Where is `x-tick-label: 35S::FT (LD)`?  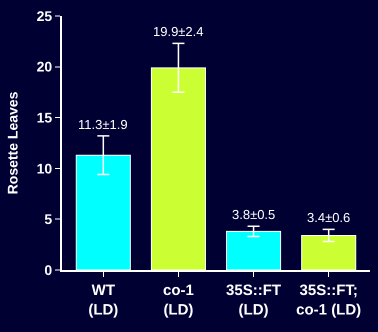
x-tick-label: 35S::FT (LD) is located at coordinates (254, 300).